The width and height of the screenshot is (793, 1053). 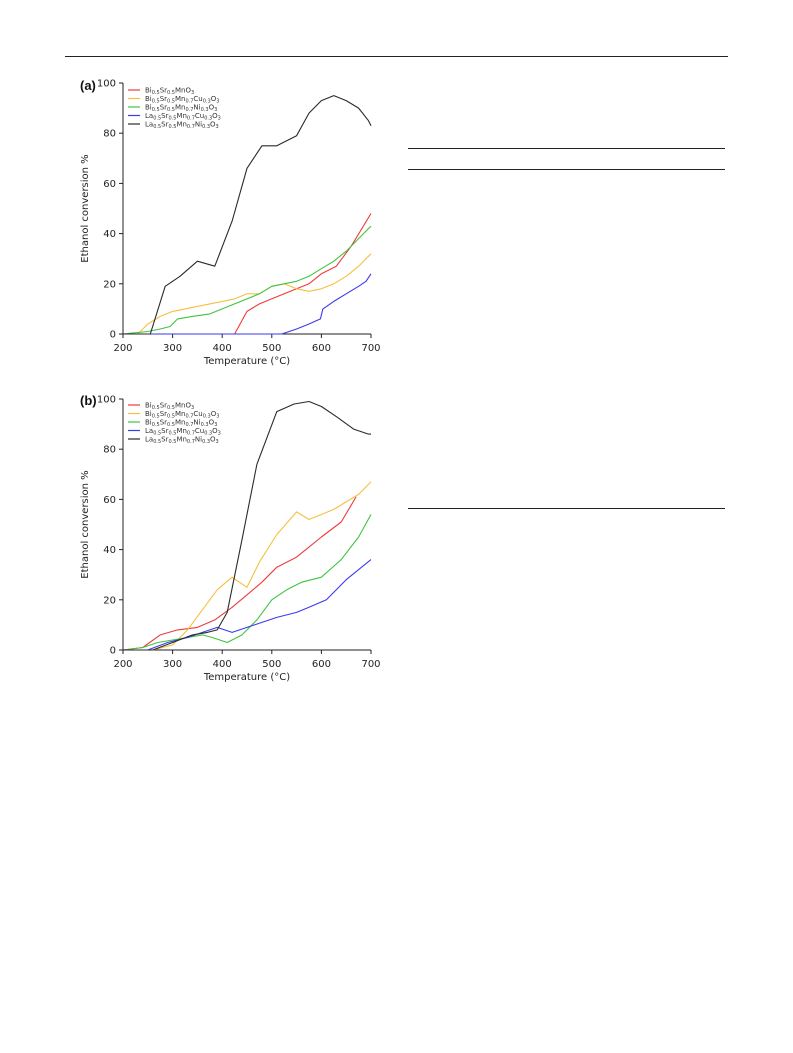 I want to click on panel-label: (a), so click(x=88, y=85).